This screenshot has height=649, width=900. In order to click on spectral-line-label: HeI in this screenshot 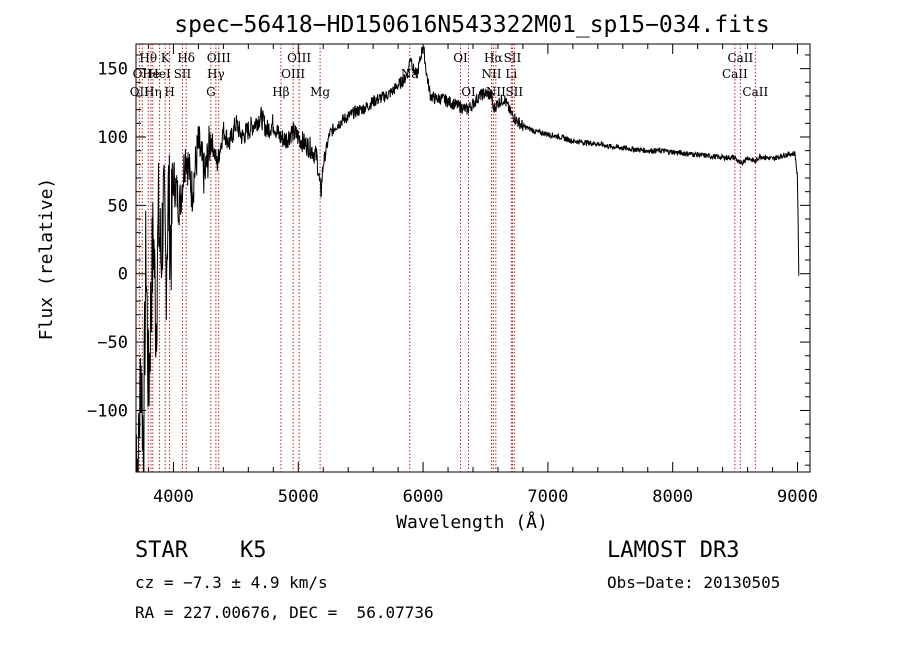, I will do `click(159, 74)`.